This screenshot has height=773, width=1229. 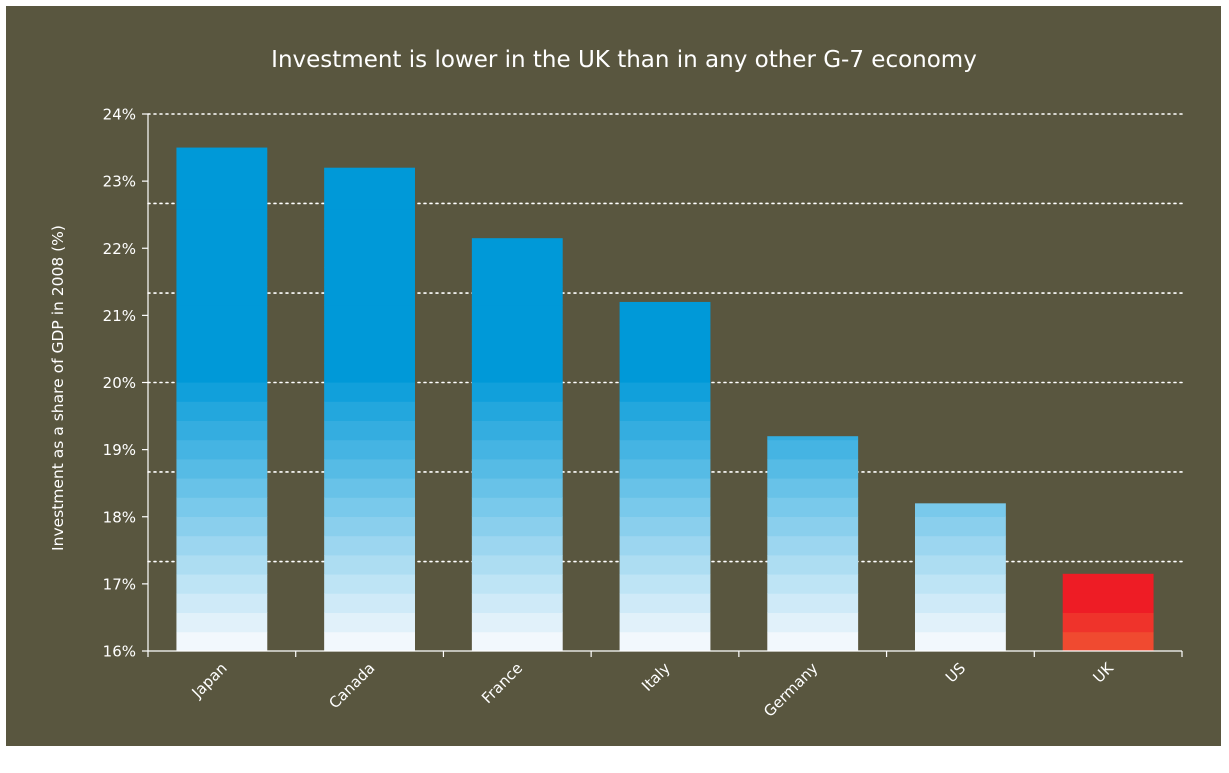 I want to click on y-tick-label: 21%, so click(x=119, y=316).